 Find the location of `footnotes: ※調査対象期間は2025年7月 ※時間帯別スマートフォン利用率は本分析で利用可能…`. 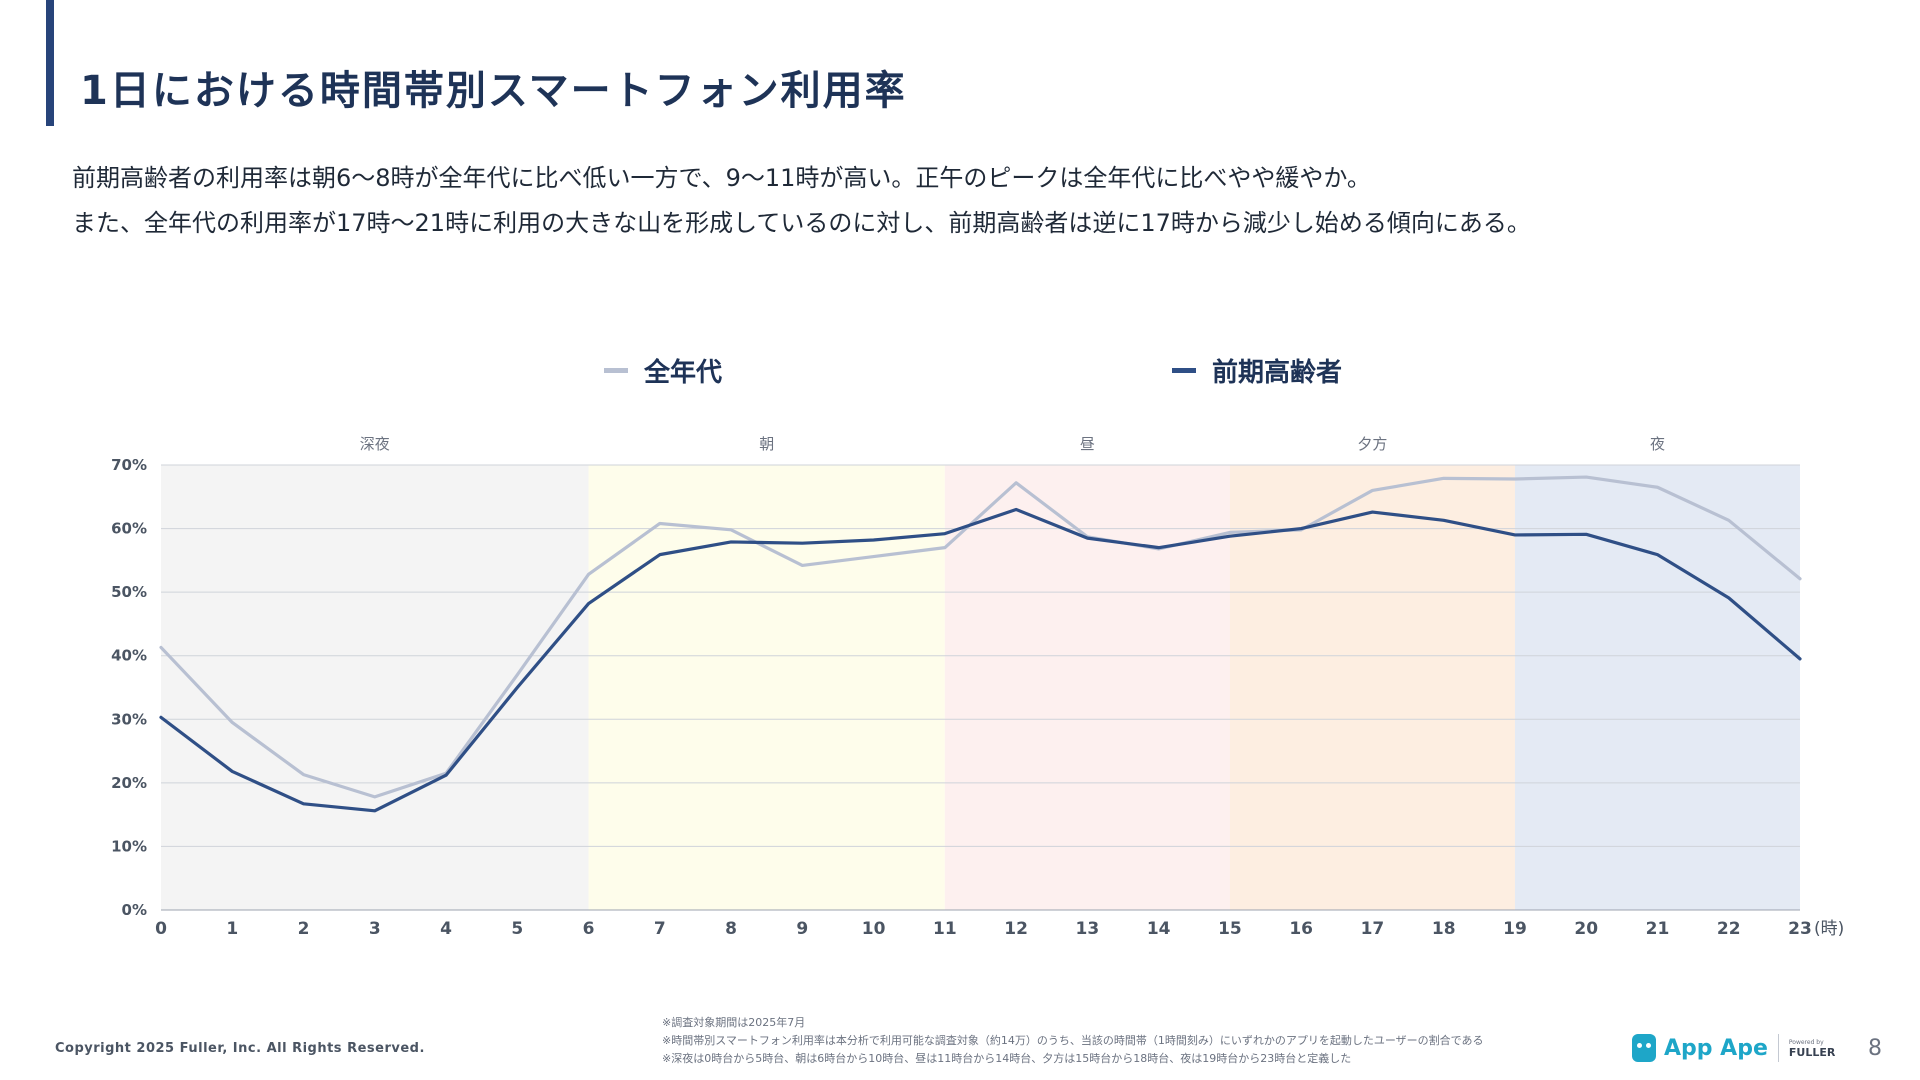

footnotes: ※調査対象期間は2025年7月 ※時間帯別スマートフォン利用率は本分析で利用可能… is located at coordinates (1073, 1041).